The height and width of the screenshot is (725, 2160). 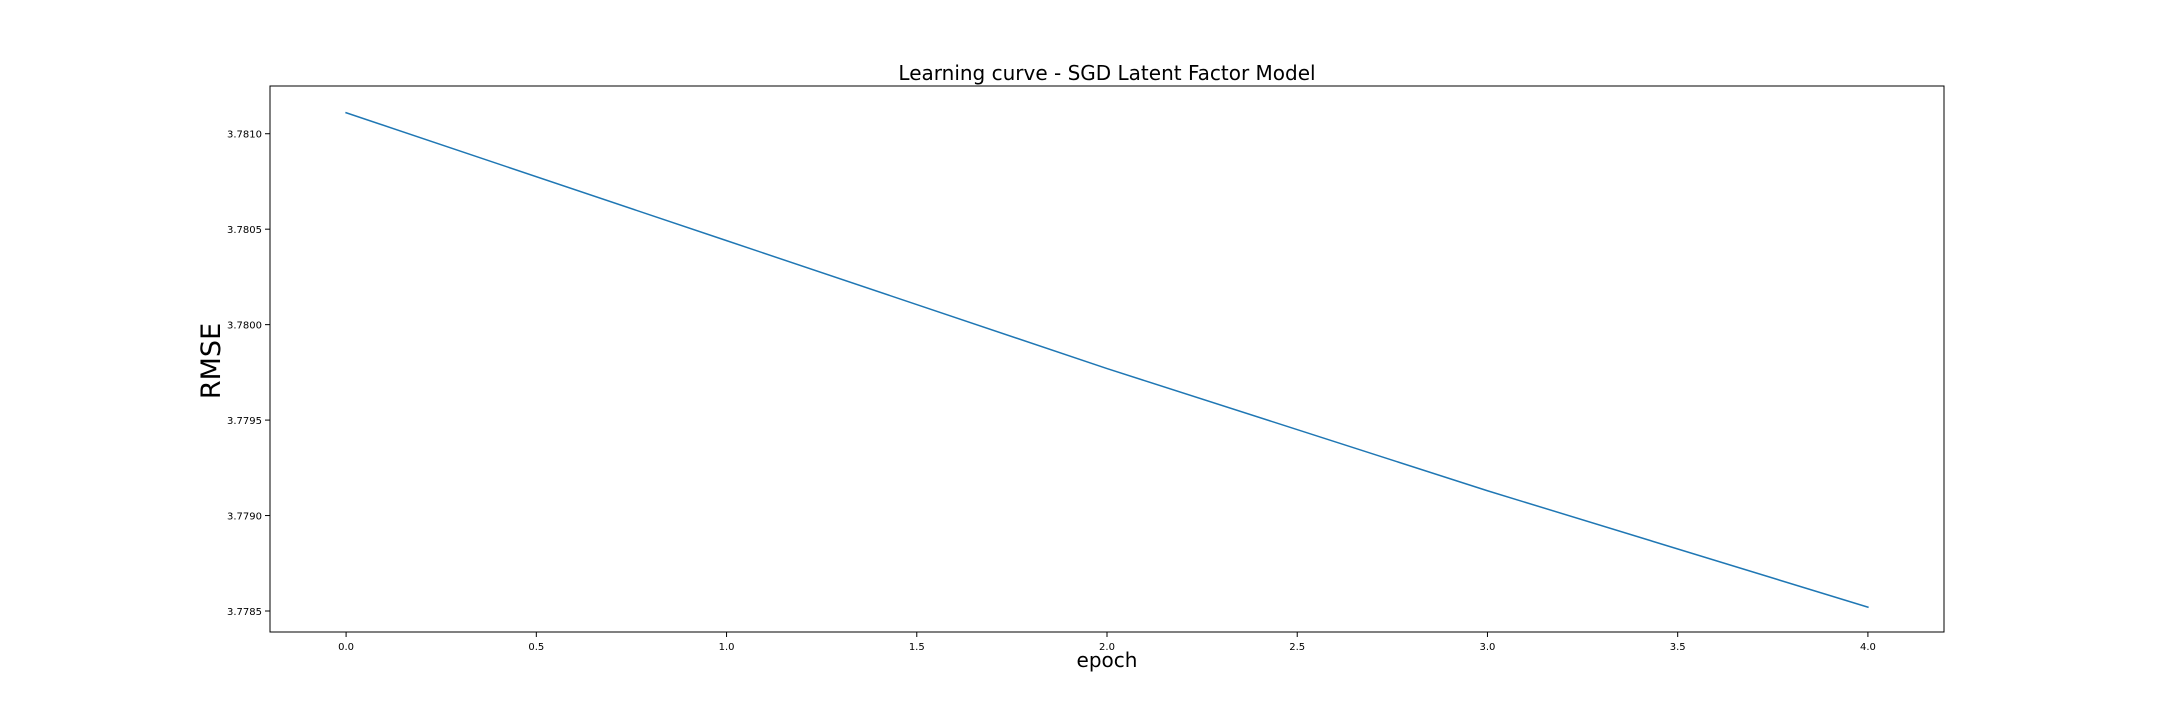 I want to click on x-tick-label: 4.0, so click(x=1868, y=647).